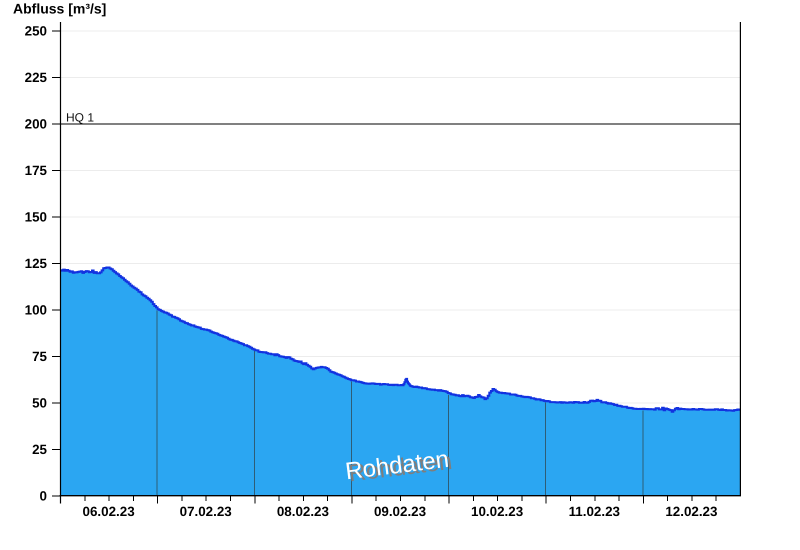  Describe the element at coordinates (59, 8) in the screenshot. I see `svg-text: Abfluss [m³/s]` at that location.